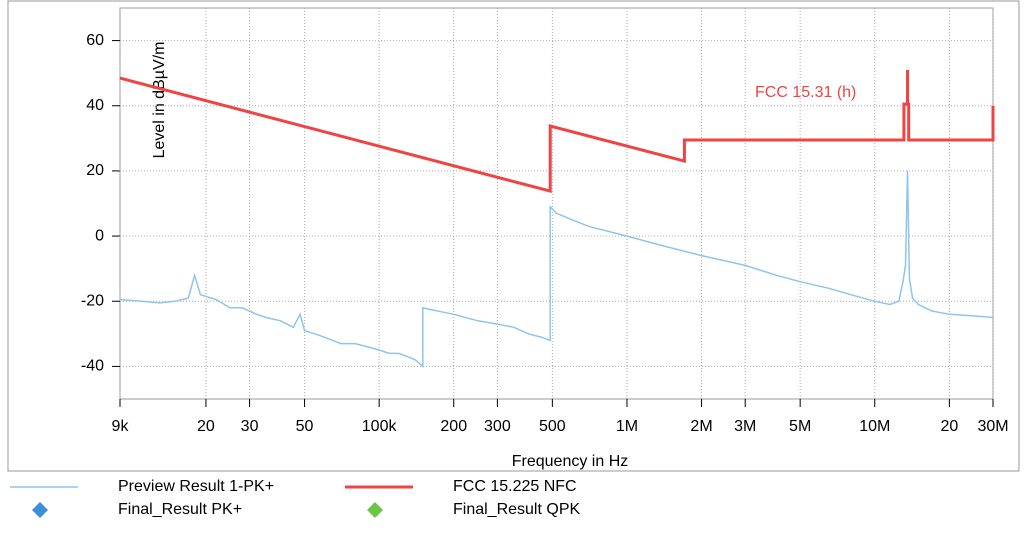 Image resolution: width=1027 pixels, height=550 pixels. I want to click on x-tick-label: 50, so click(305, 426).